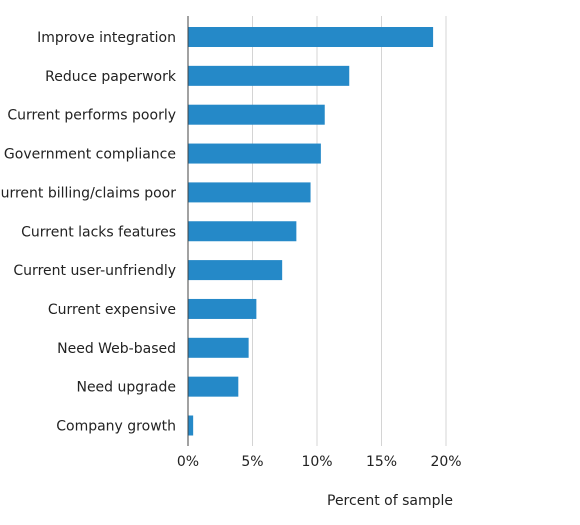 The image size is (580, 525). I want to click on x-tick-label: 10%, so click(316, 462).